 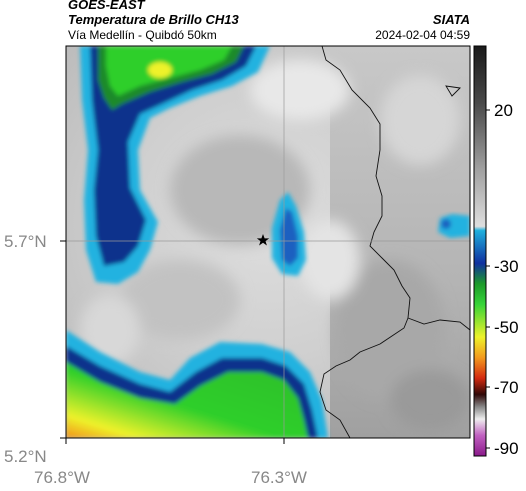 What do you see at coordinates (153, 19) in the screenshot?
I see `product-title: Temperatura de Brillo CH13` at bounding box center [153, 19].